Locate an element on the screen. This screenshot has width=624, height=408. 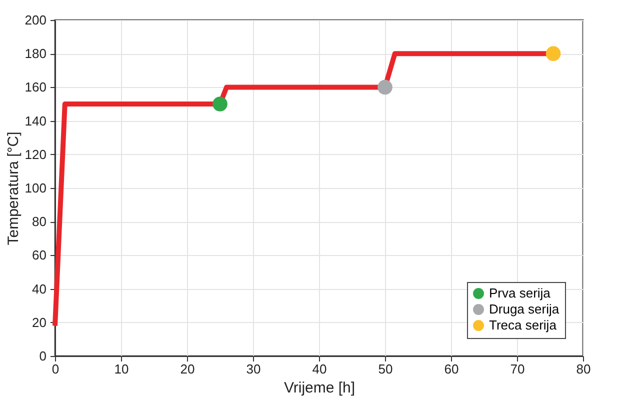
y-tick-label: 80 is located at coordinates (39, 222).